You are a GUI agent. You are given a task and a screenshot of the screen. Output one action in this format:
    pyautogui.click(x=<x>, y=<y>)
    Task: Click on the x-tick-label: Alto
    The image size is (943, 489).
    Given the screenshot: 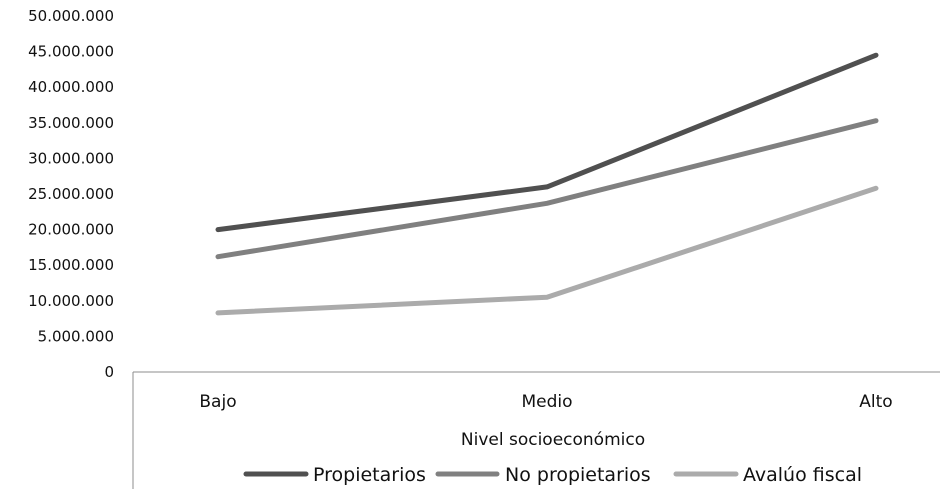 What is the action you would take?
    pyautogui.click(x=875, y=402)
    